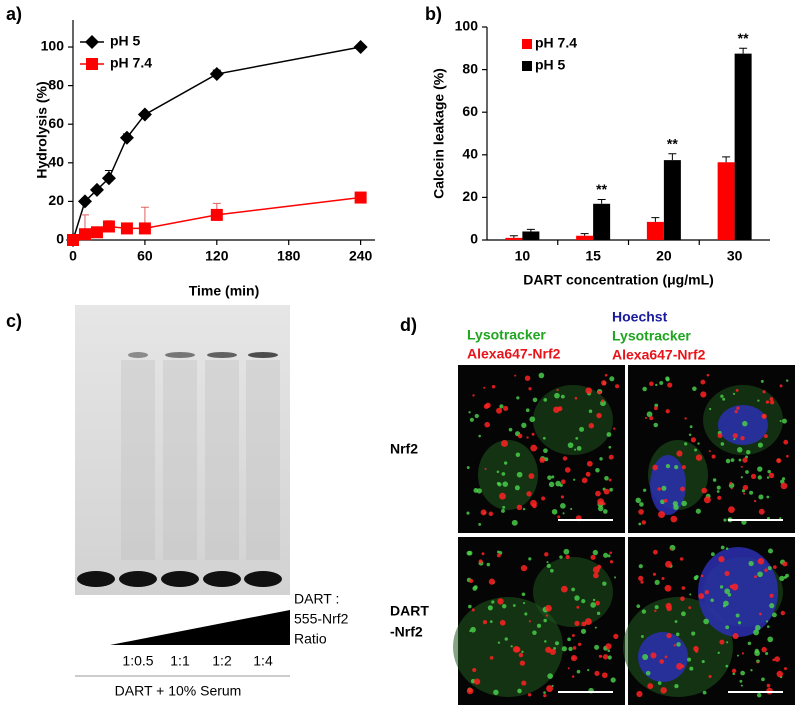 The height and width of the screenshot is (709, 800). What do you see at coordinates (222, 460) in the screenshot?
I see `gel-smear` at bounding box center [222, 460].